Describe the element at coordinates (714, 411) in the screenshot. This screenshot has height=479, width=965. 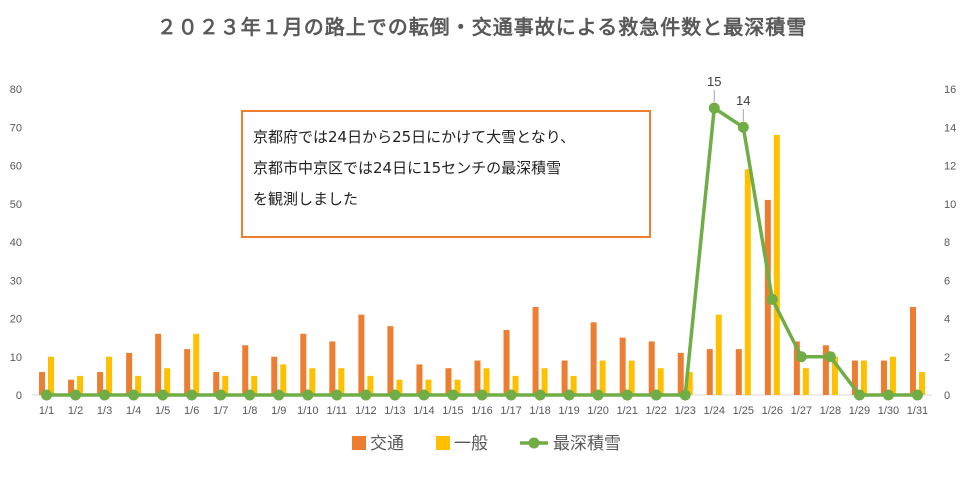
I see `x-tick-label: 1/24` at that location.